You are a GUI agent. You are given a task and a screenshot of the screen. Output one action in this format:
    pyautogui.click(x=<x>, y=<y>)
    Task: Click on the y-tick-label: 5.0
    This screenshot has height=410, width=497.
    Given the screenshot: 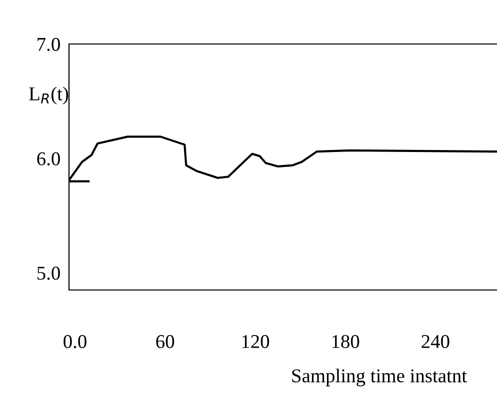 What is the action you would take?
    pyautogui.click(x=48, y=273)
    